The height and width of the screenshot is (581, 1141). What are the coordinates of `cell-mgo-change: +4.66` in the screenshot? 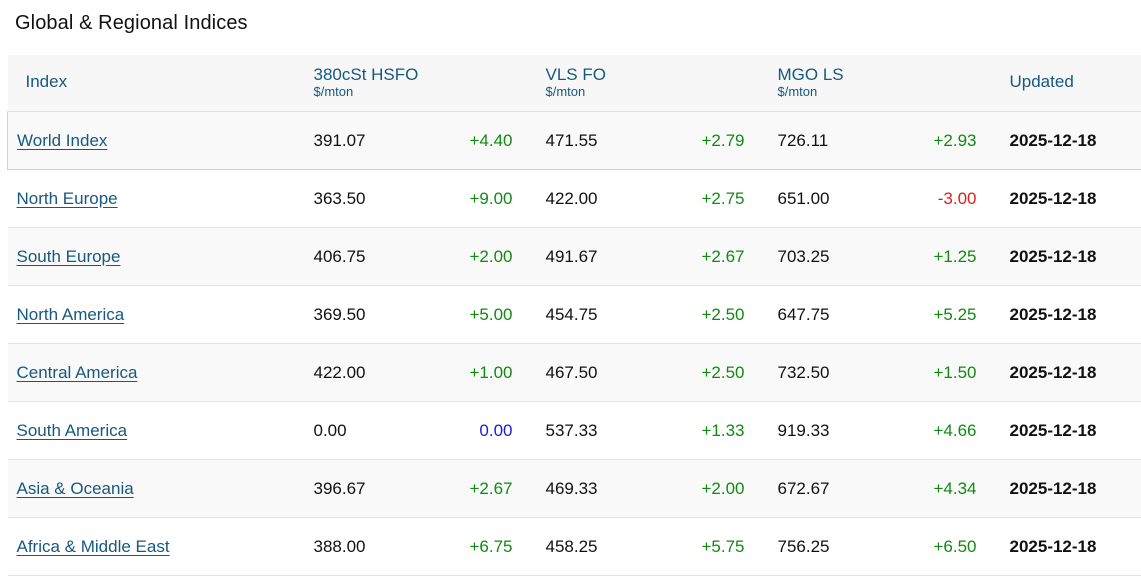 It's located at (951, 430).